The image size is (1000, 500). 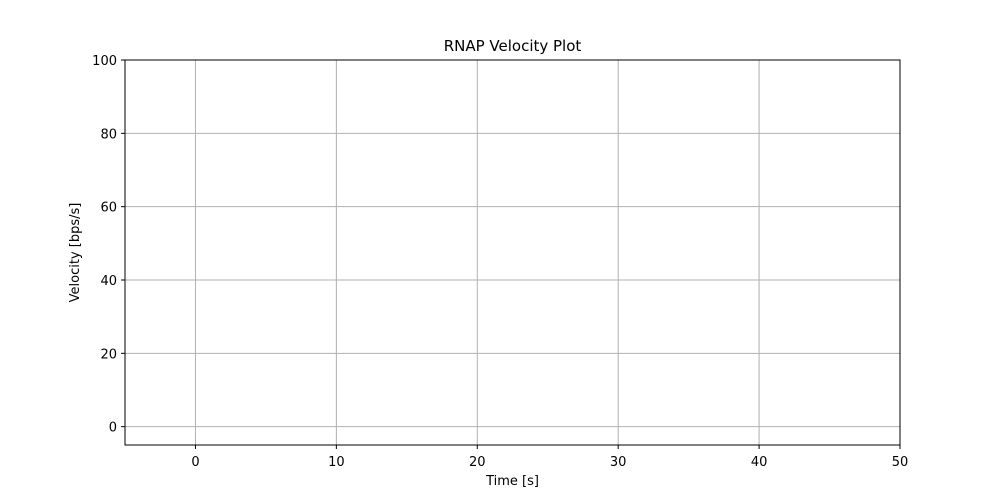 I want to click on x-tick-label: 10, so click(x=336, y=462).